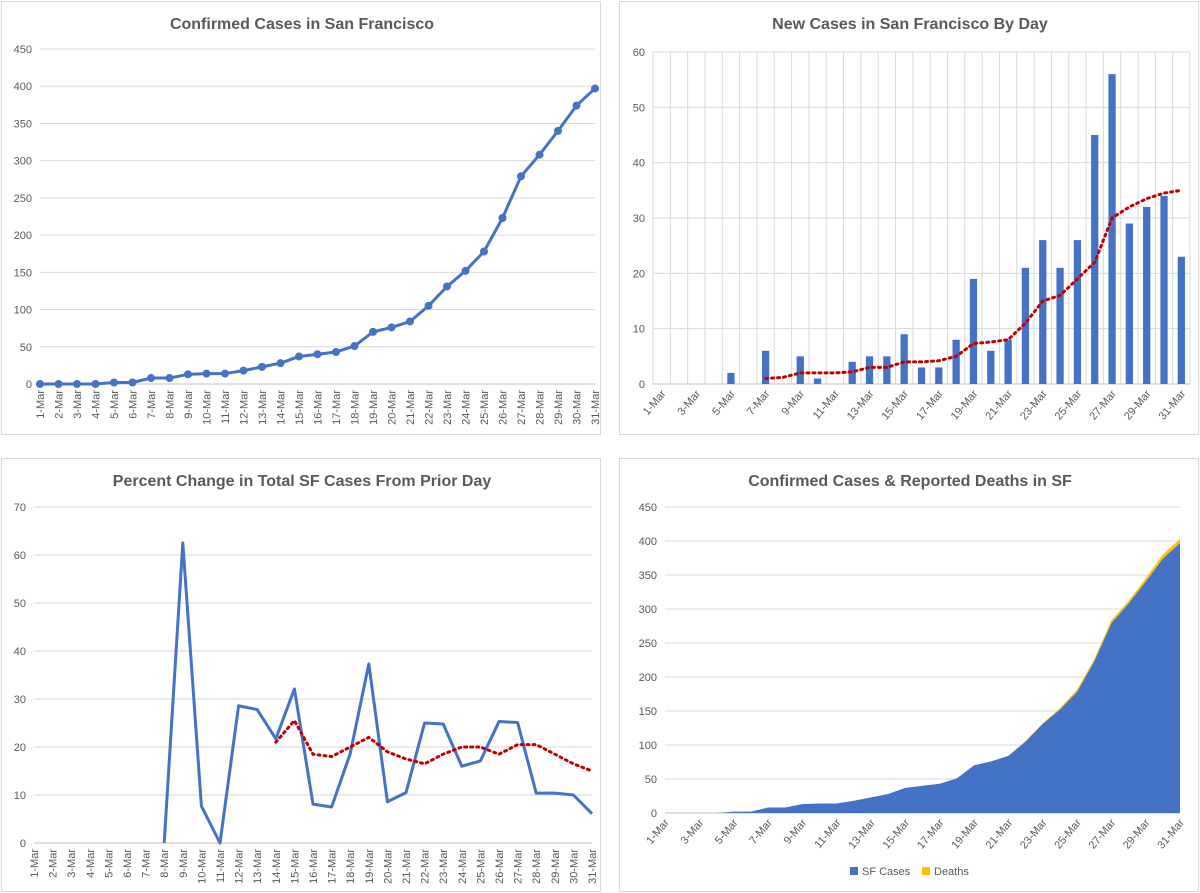 The height and width of the screenshot is (893, 1200). I want to click on x-tick-label: 4-Mar, so click(97, 404).